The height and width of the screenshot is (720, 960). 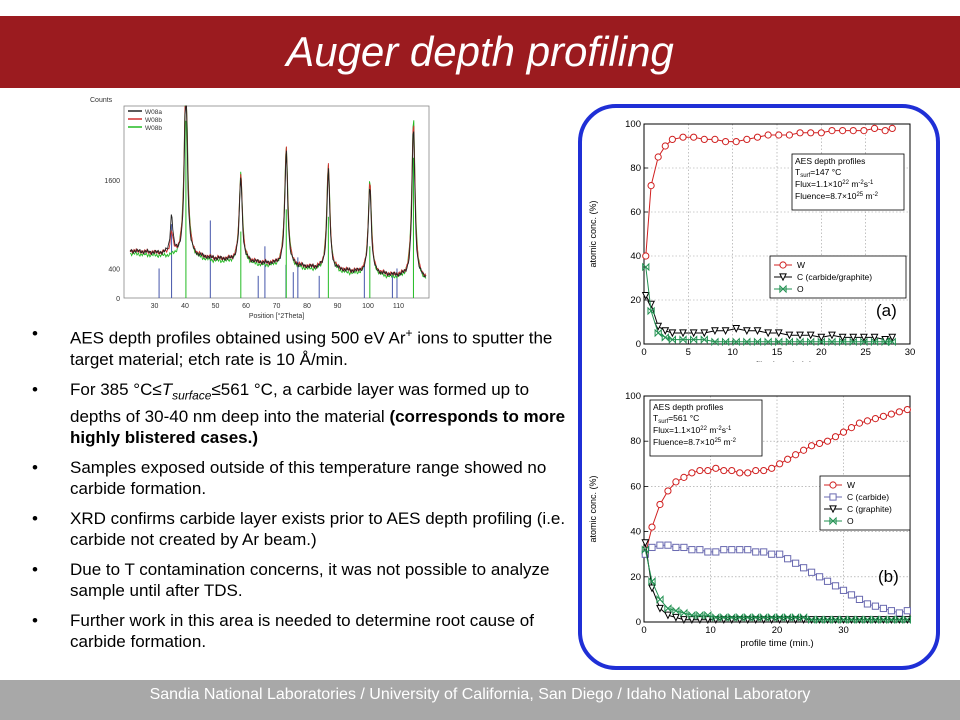 What do you see at coordinates (834, 277) in the screenshot?
I see `legend-label: C (carbide/graphite)` at bounding box center [834, 277].